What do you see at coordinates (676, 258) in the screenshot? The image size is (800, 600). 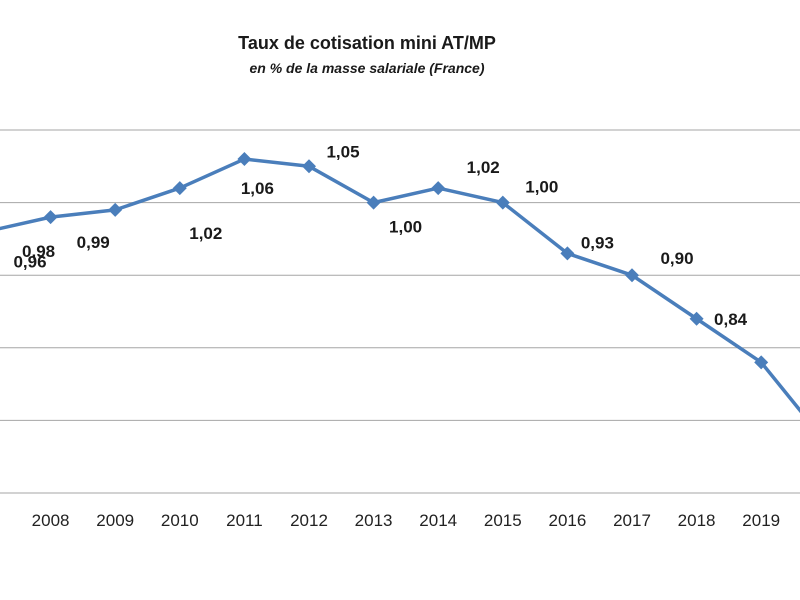 I see `data-label-2017: 0,90` at bounding box center [676, 258].